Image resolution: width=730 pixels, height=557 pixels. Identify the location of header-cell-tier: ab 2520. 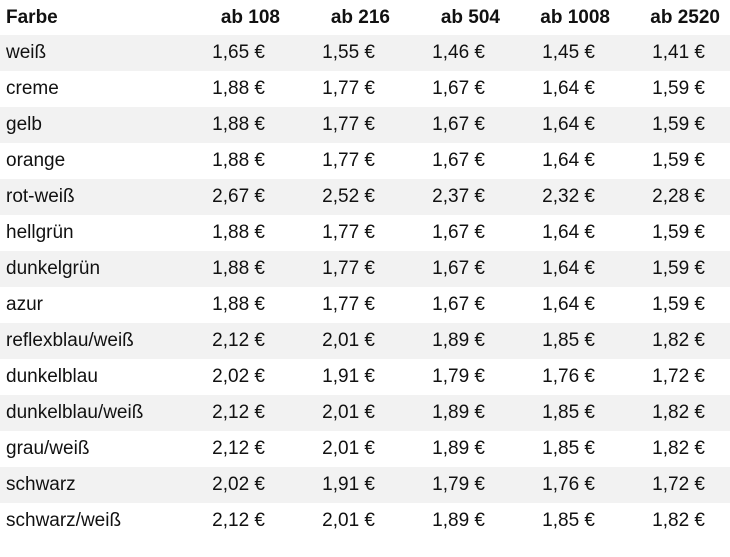
(685, 17).